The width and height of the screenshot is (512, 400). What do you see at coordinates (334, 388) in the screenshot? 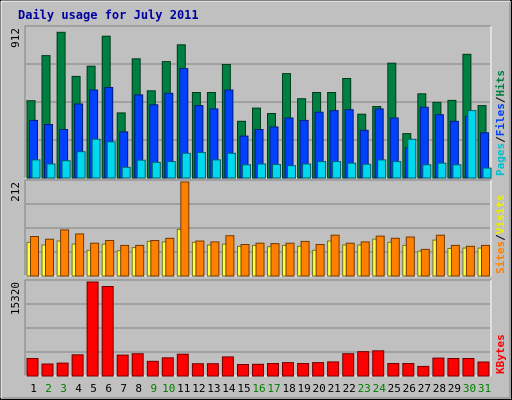
I see `x-tick-label-day-21: 21` at bounding box center [334, 388].